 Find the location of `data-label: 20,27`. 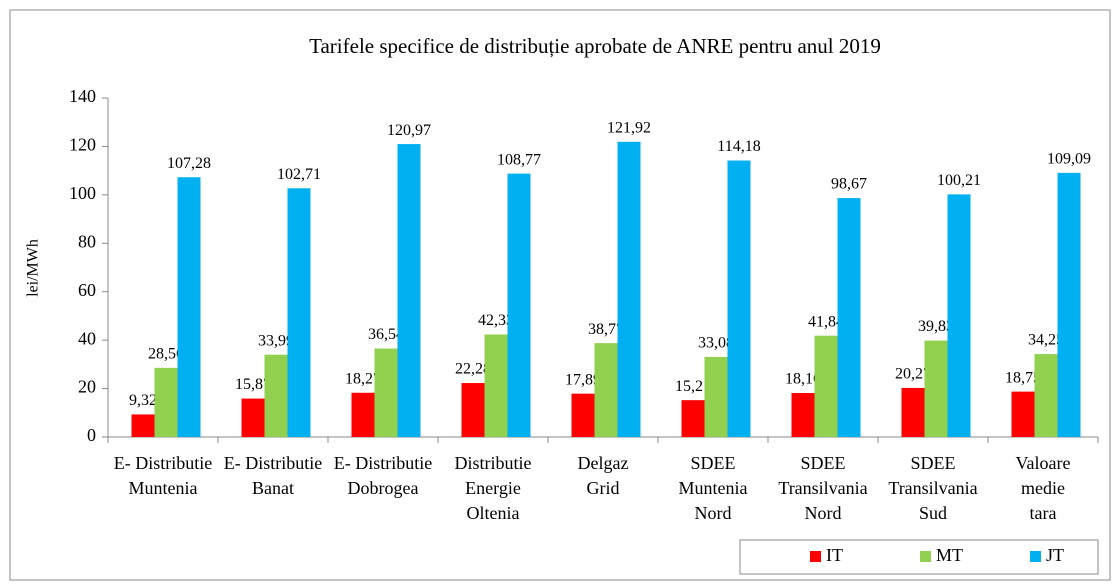

data-label: 20,27 is located at coordinates (913, 374).